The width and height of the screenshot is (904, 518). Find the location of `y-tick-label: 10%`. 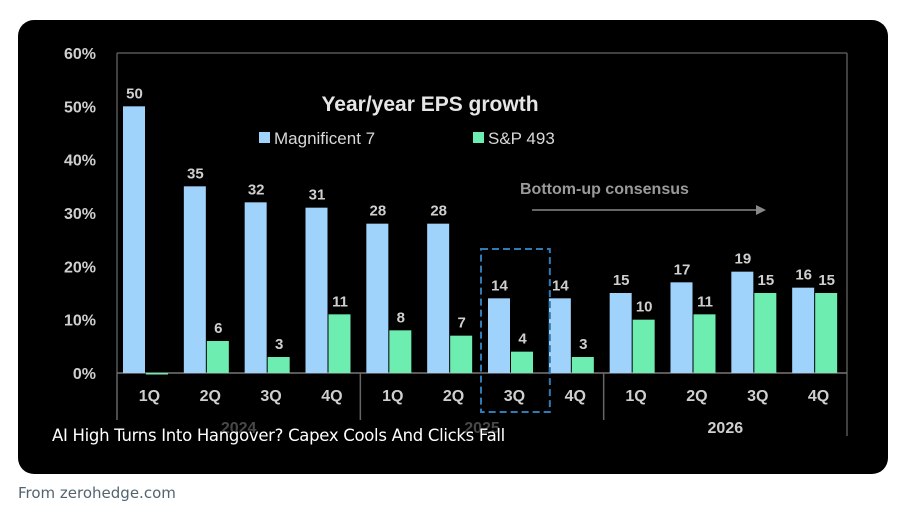

y-tick-label: 10% is located at coordinates (80, 321).